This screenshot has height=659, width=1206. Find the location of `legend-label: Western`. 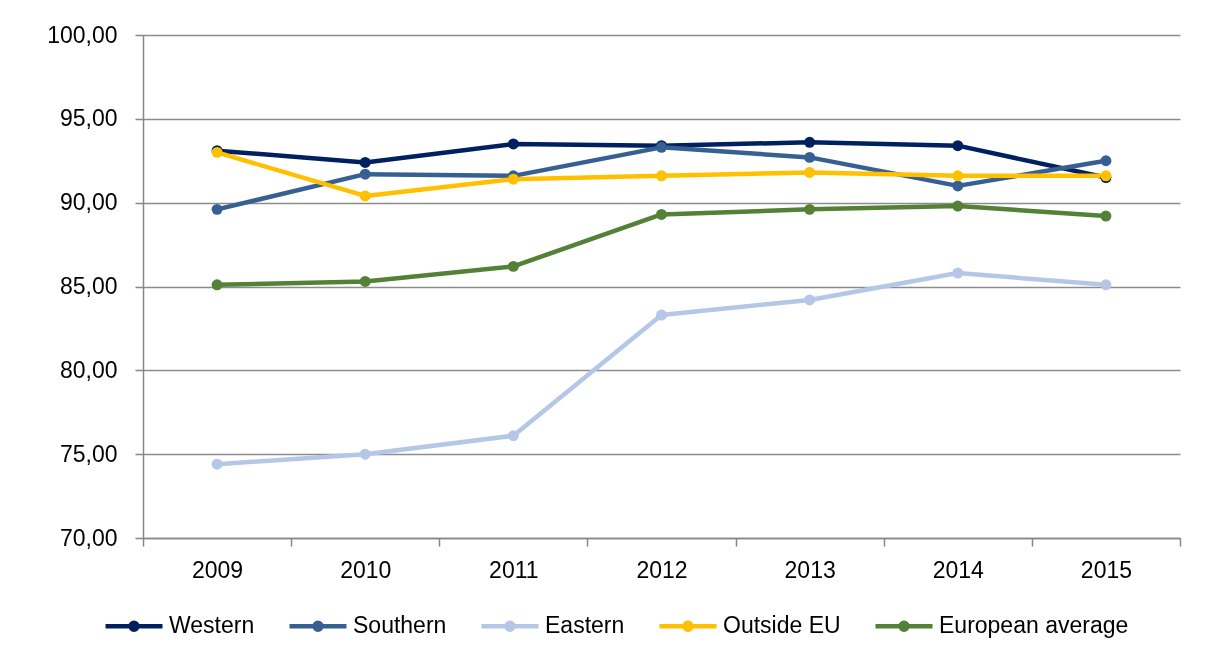

legend-label: Western is located at coordinates (212, 625).